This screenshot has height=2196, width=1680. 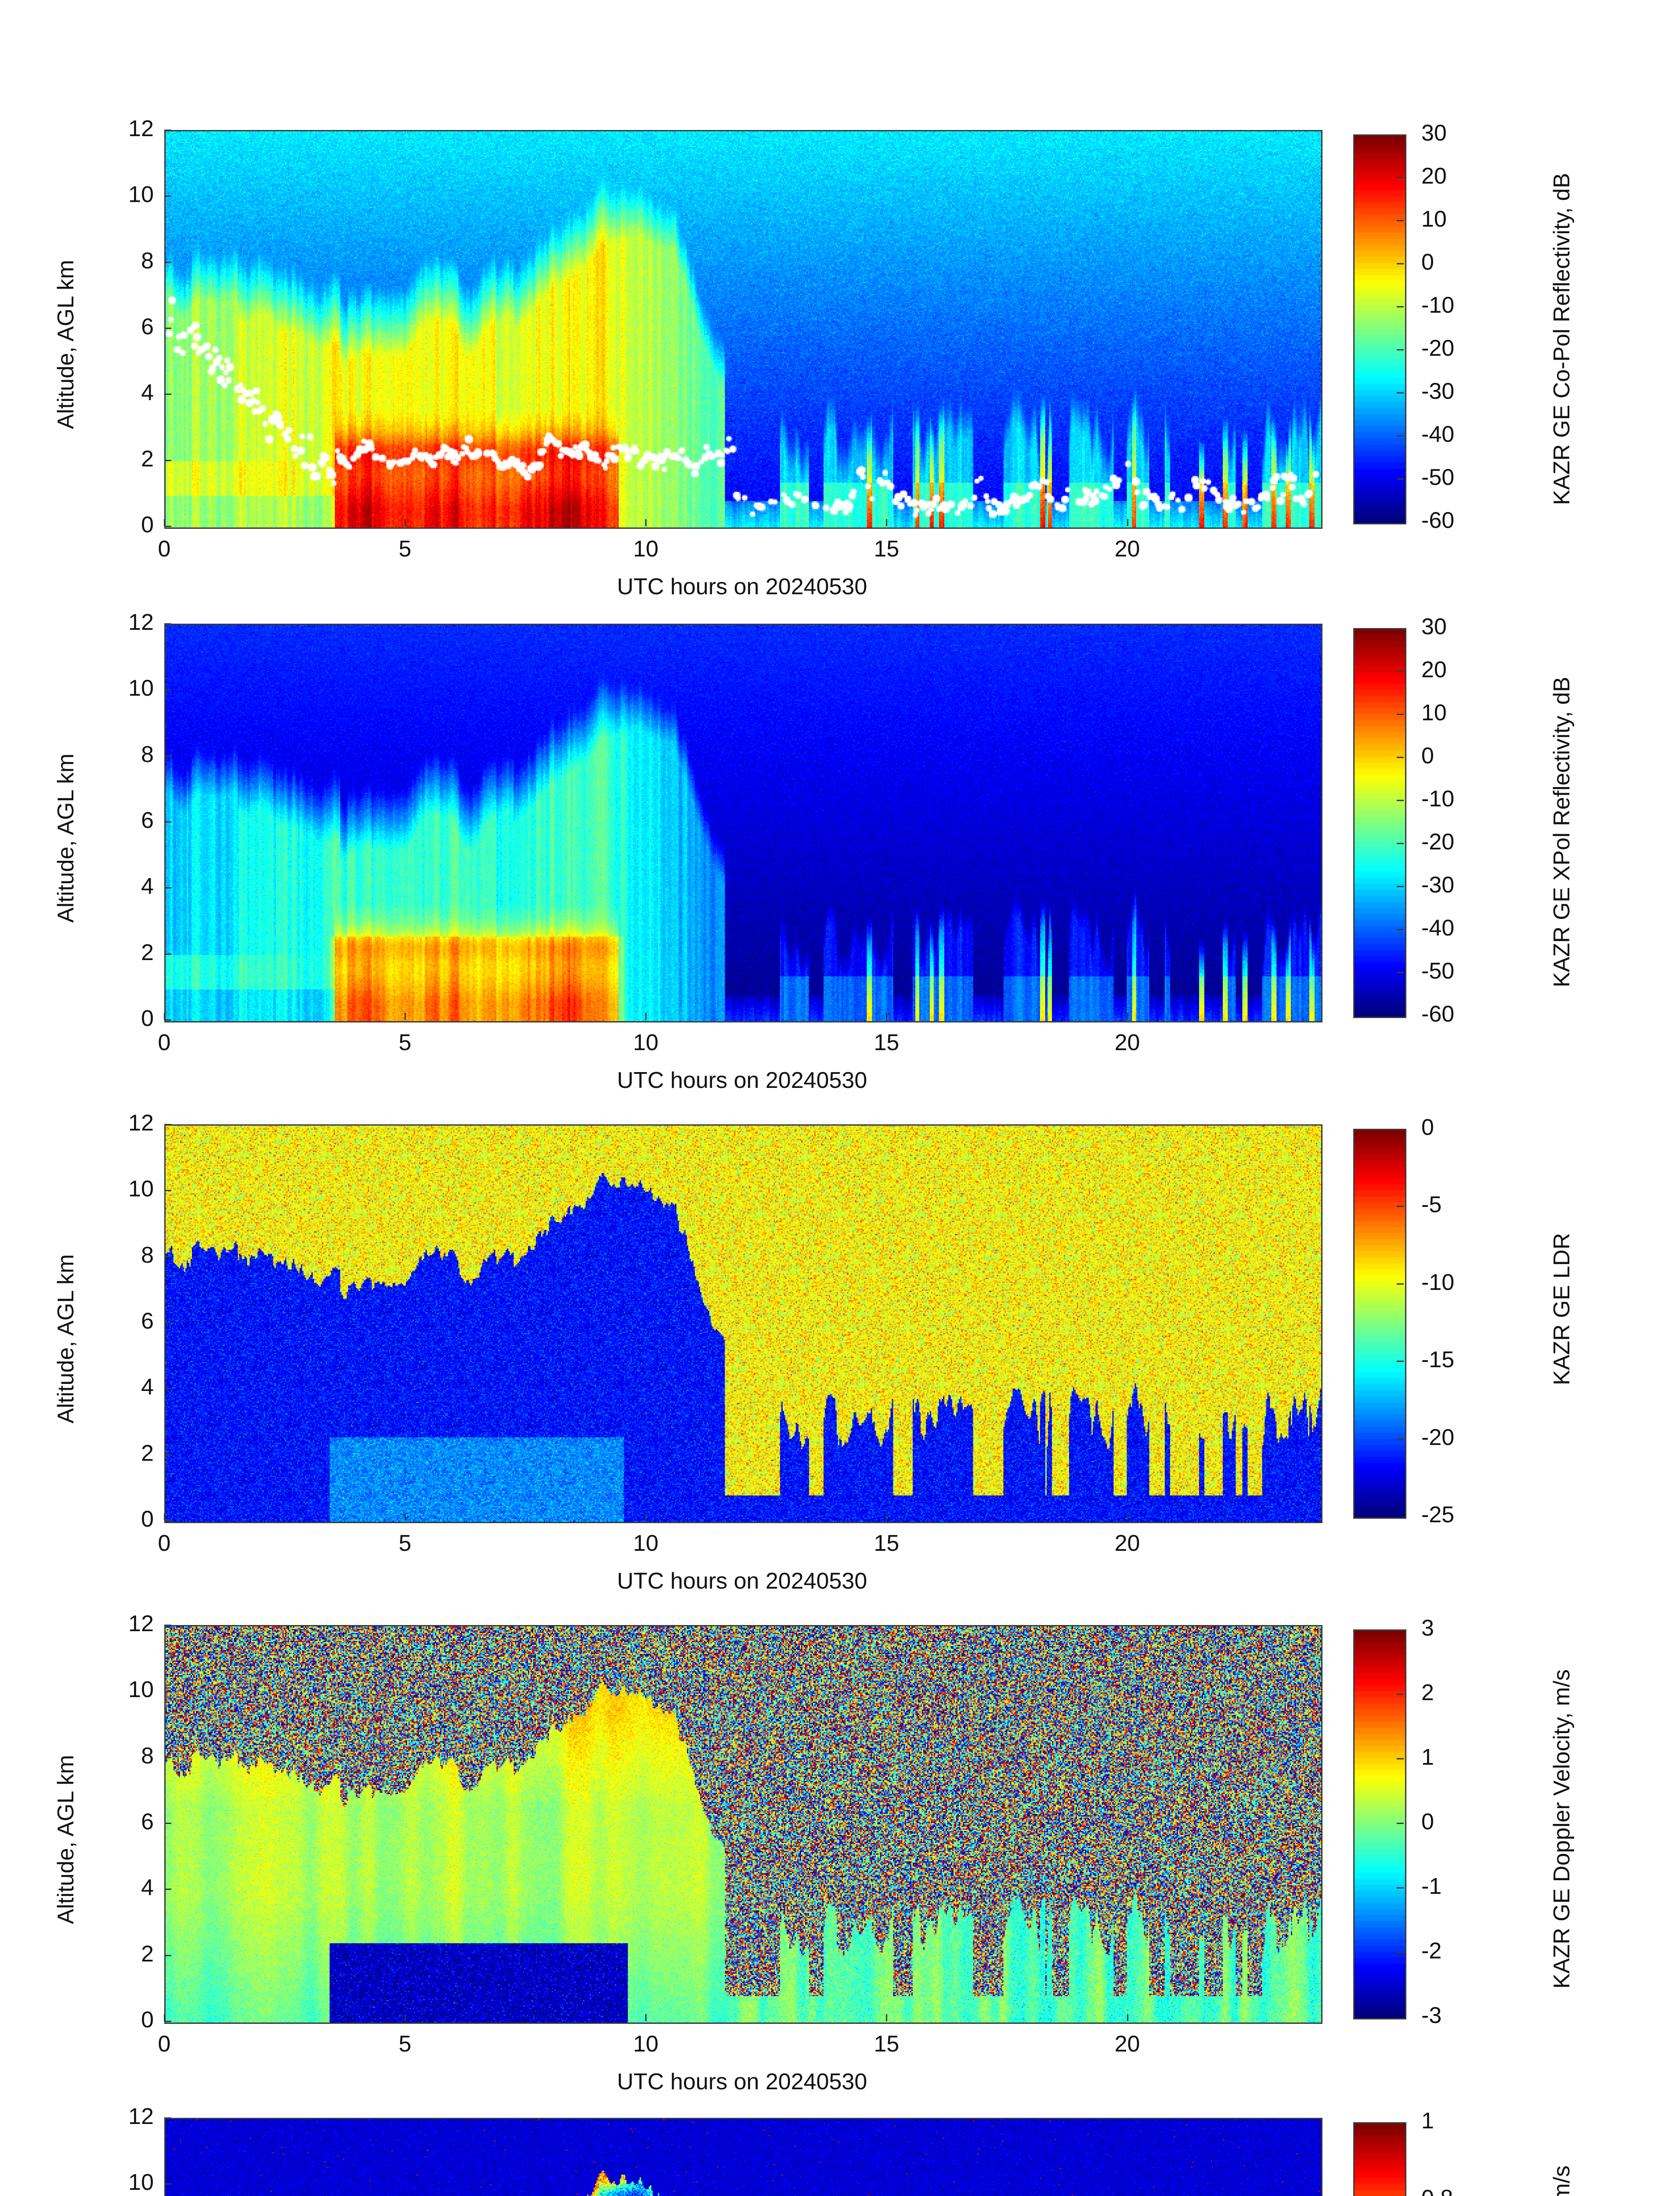 What do you see at coordinates (1438, 1515) in the screenshot?
I see `colorbar-tick-label: -25` at bounding box center [1438, 1515].